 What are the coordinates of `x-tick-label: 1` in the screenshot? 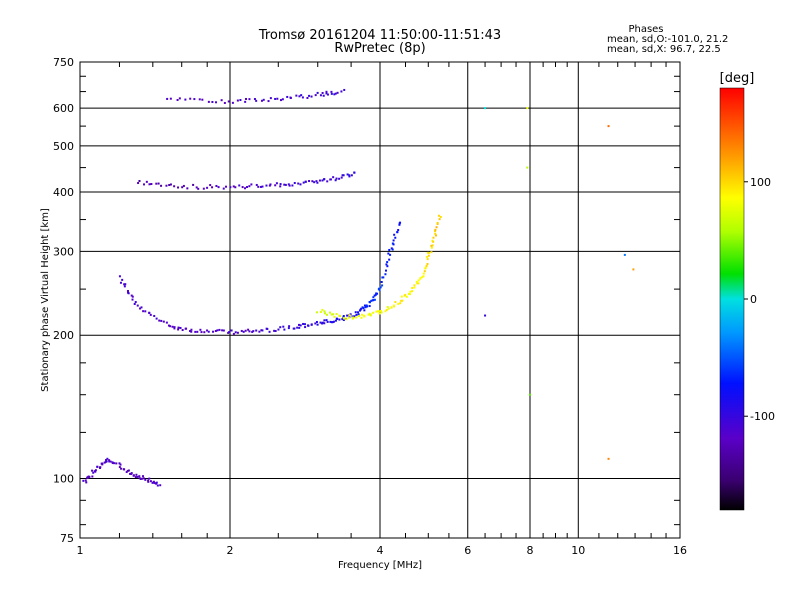 It's located at (80, 550).